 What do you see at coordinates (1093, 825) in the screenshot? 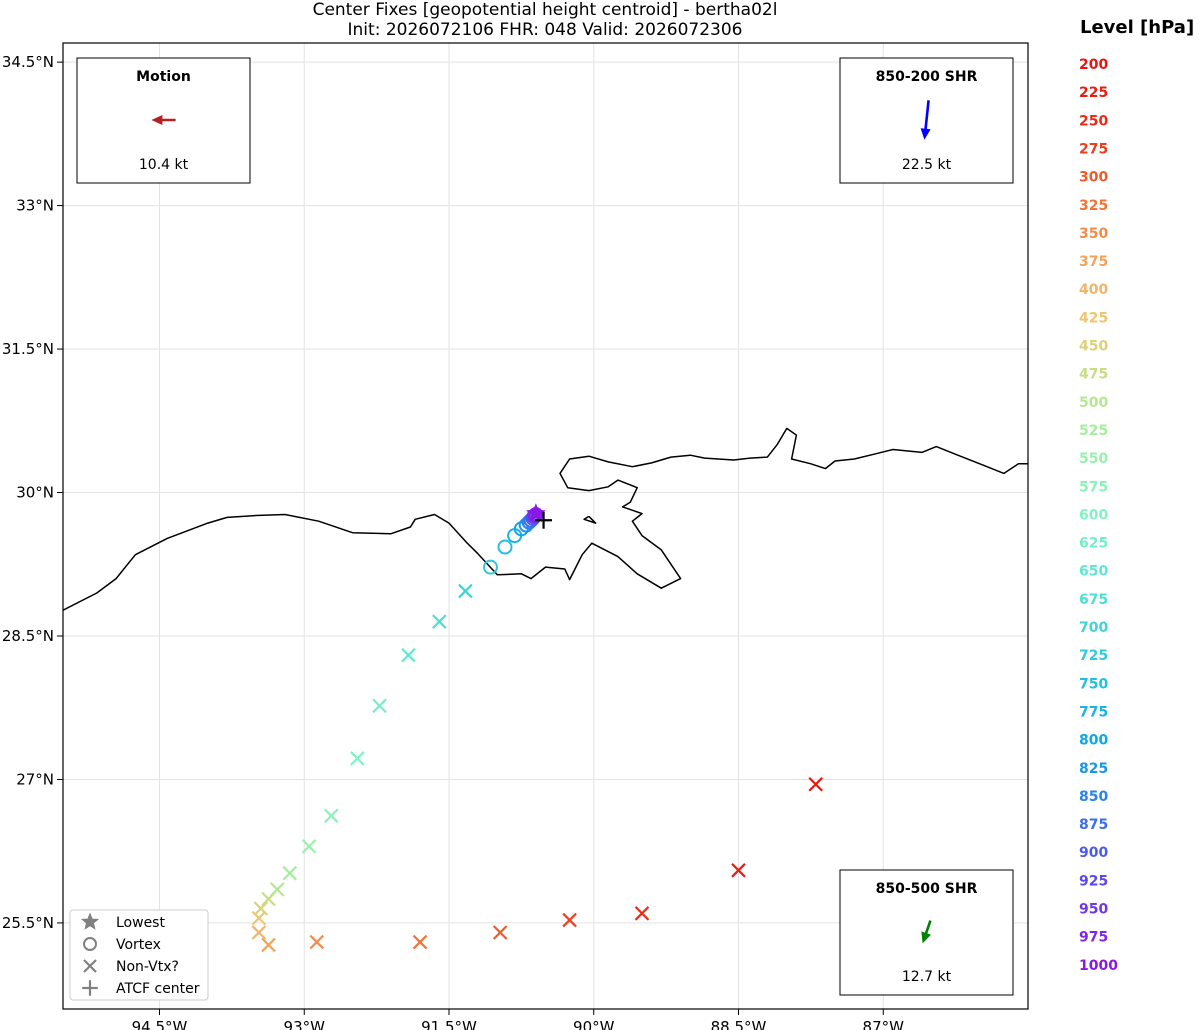
I see `level-label-875: 875` at bounding box center [1093, 825].